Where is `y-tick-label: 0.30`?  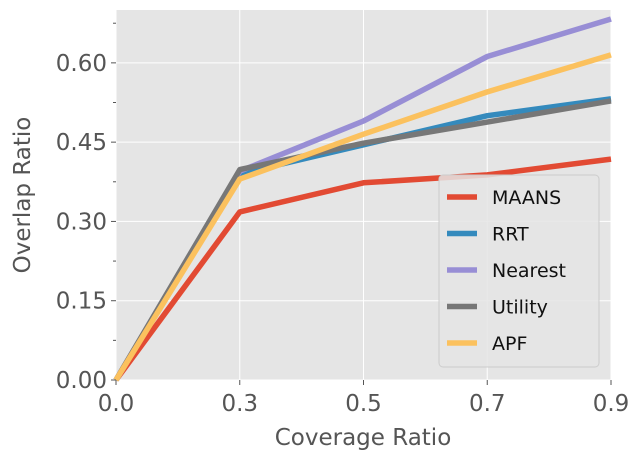 y-tick-label: 0.30 is located at coordinates (81, 222).